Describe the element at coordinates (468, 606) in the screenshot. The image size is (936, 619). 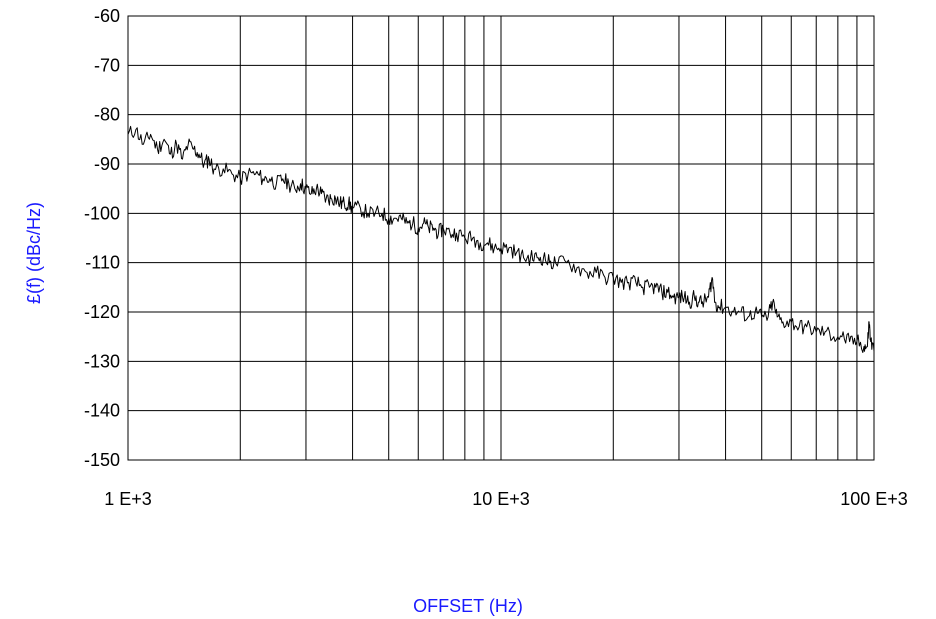
I see `x-axis-title: OFFSET (Hz)` at that location.